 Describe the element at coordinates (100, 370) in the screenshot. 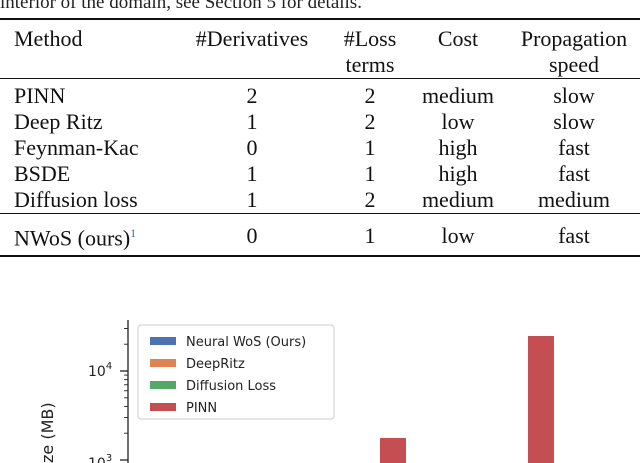

I see `ytick-label-1e4: 104` at that location.